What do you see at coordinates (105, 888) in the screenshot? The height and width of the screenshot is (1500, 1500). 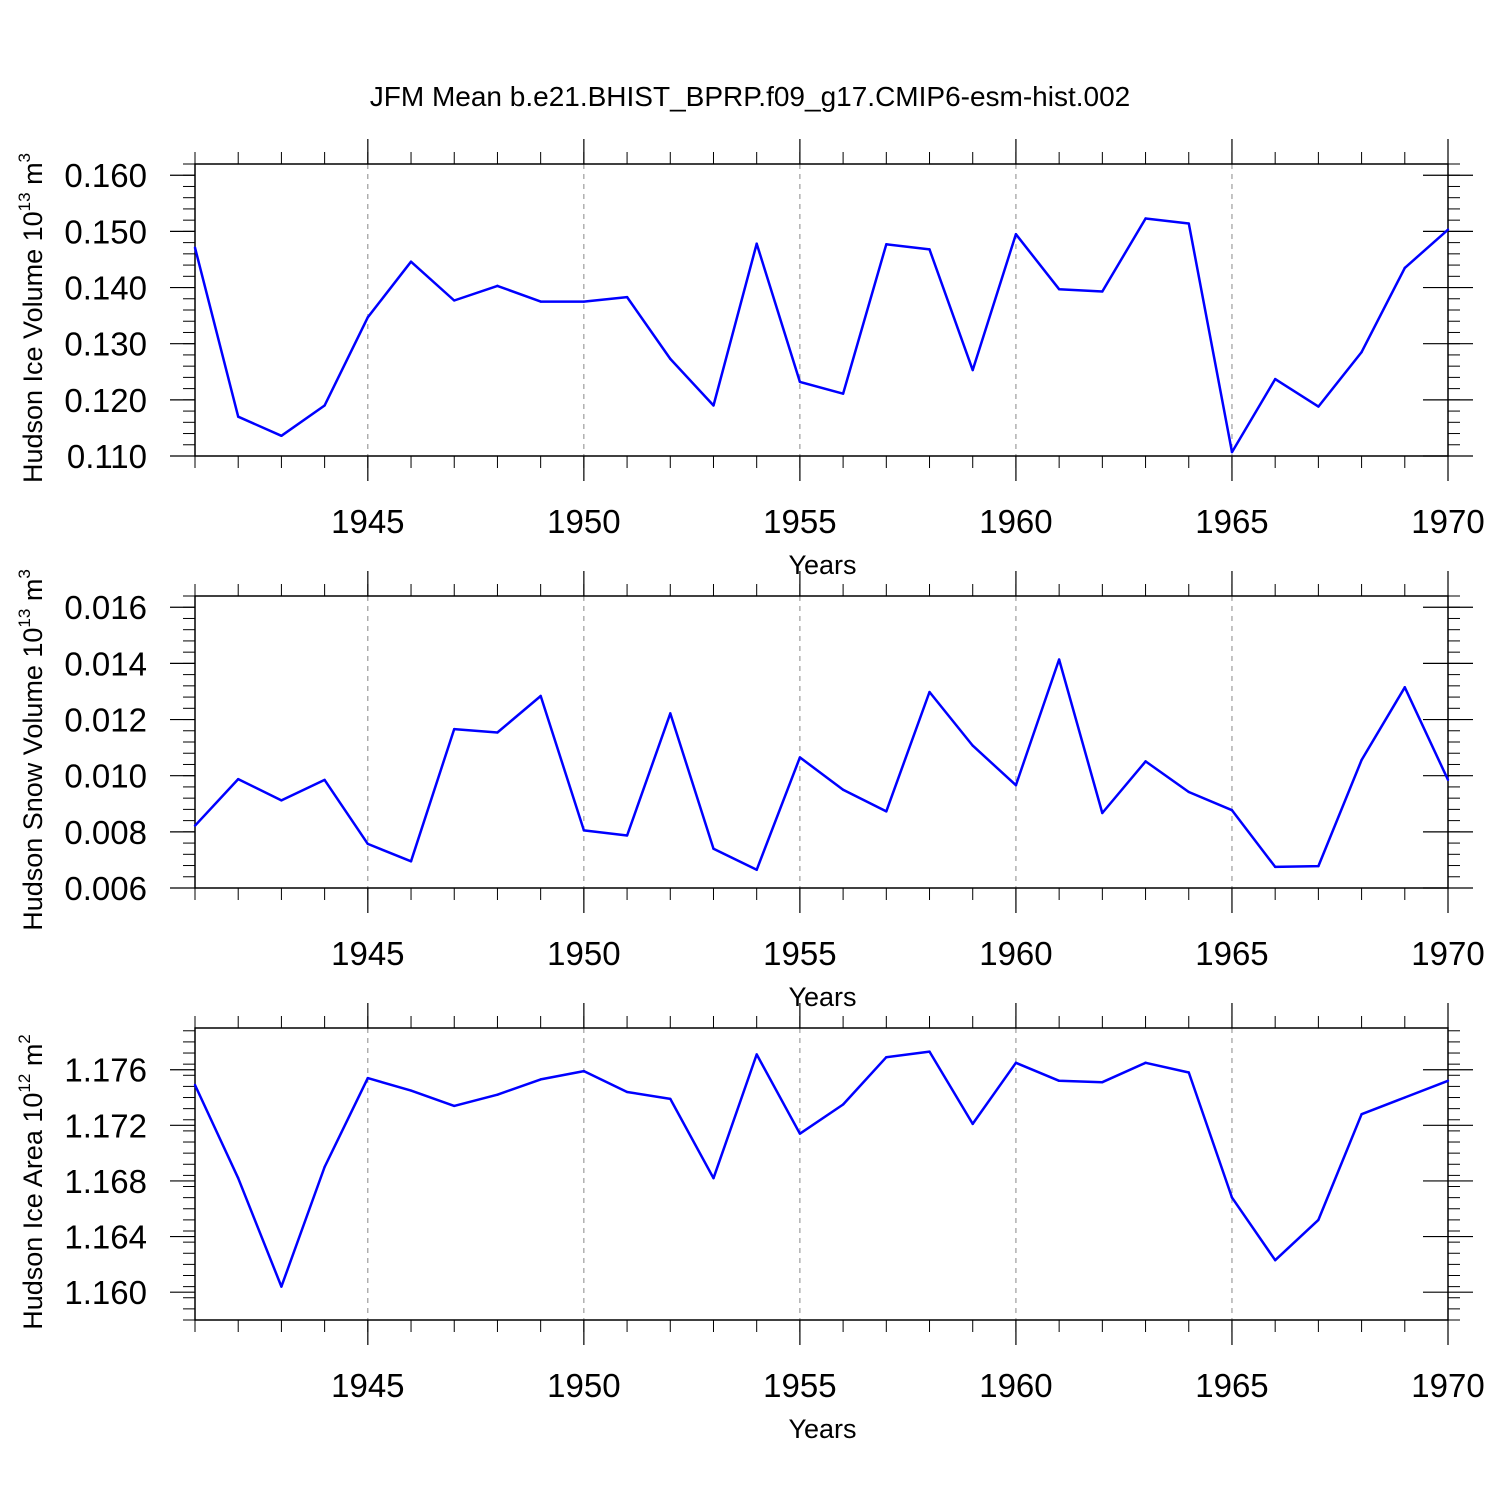 I see `y-tick-label: 0.006` at bounding box center [105, 888].